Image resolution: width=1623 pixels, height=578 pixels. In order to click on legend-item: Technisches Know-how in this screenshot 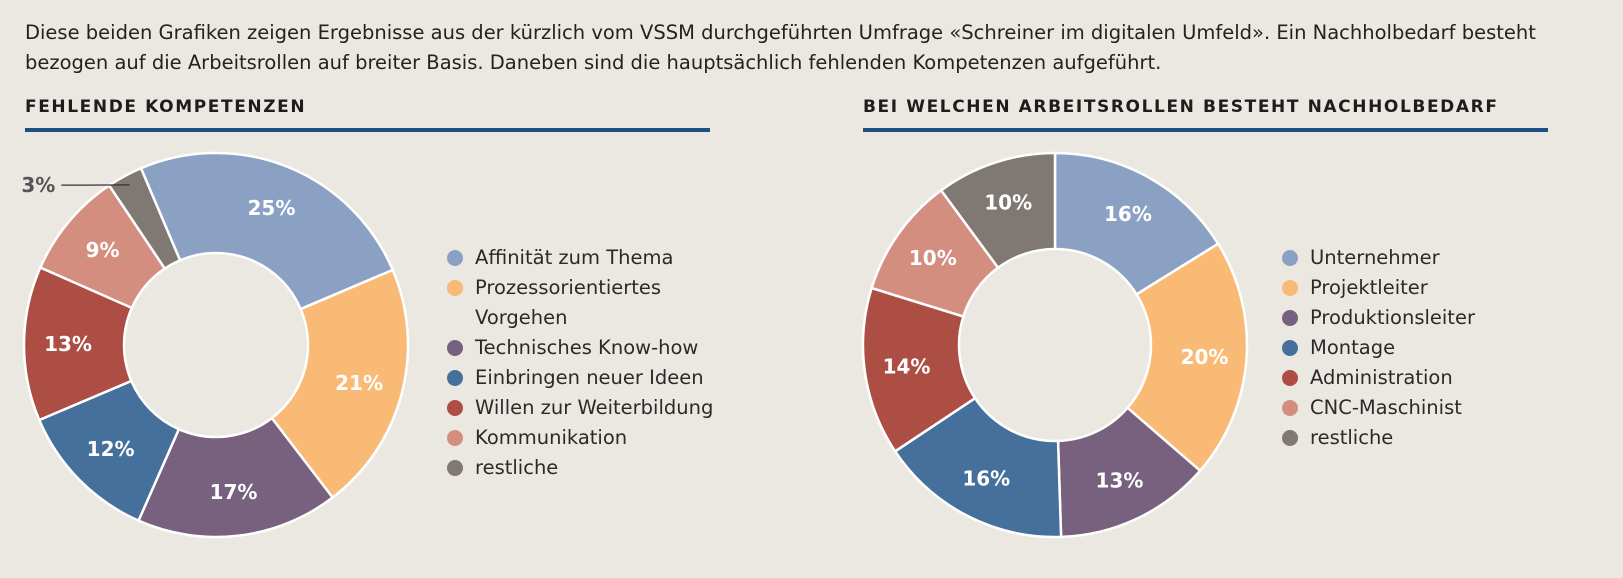, I will do `click(586, 348)`.